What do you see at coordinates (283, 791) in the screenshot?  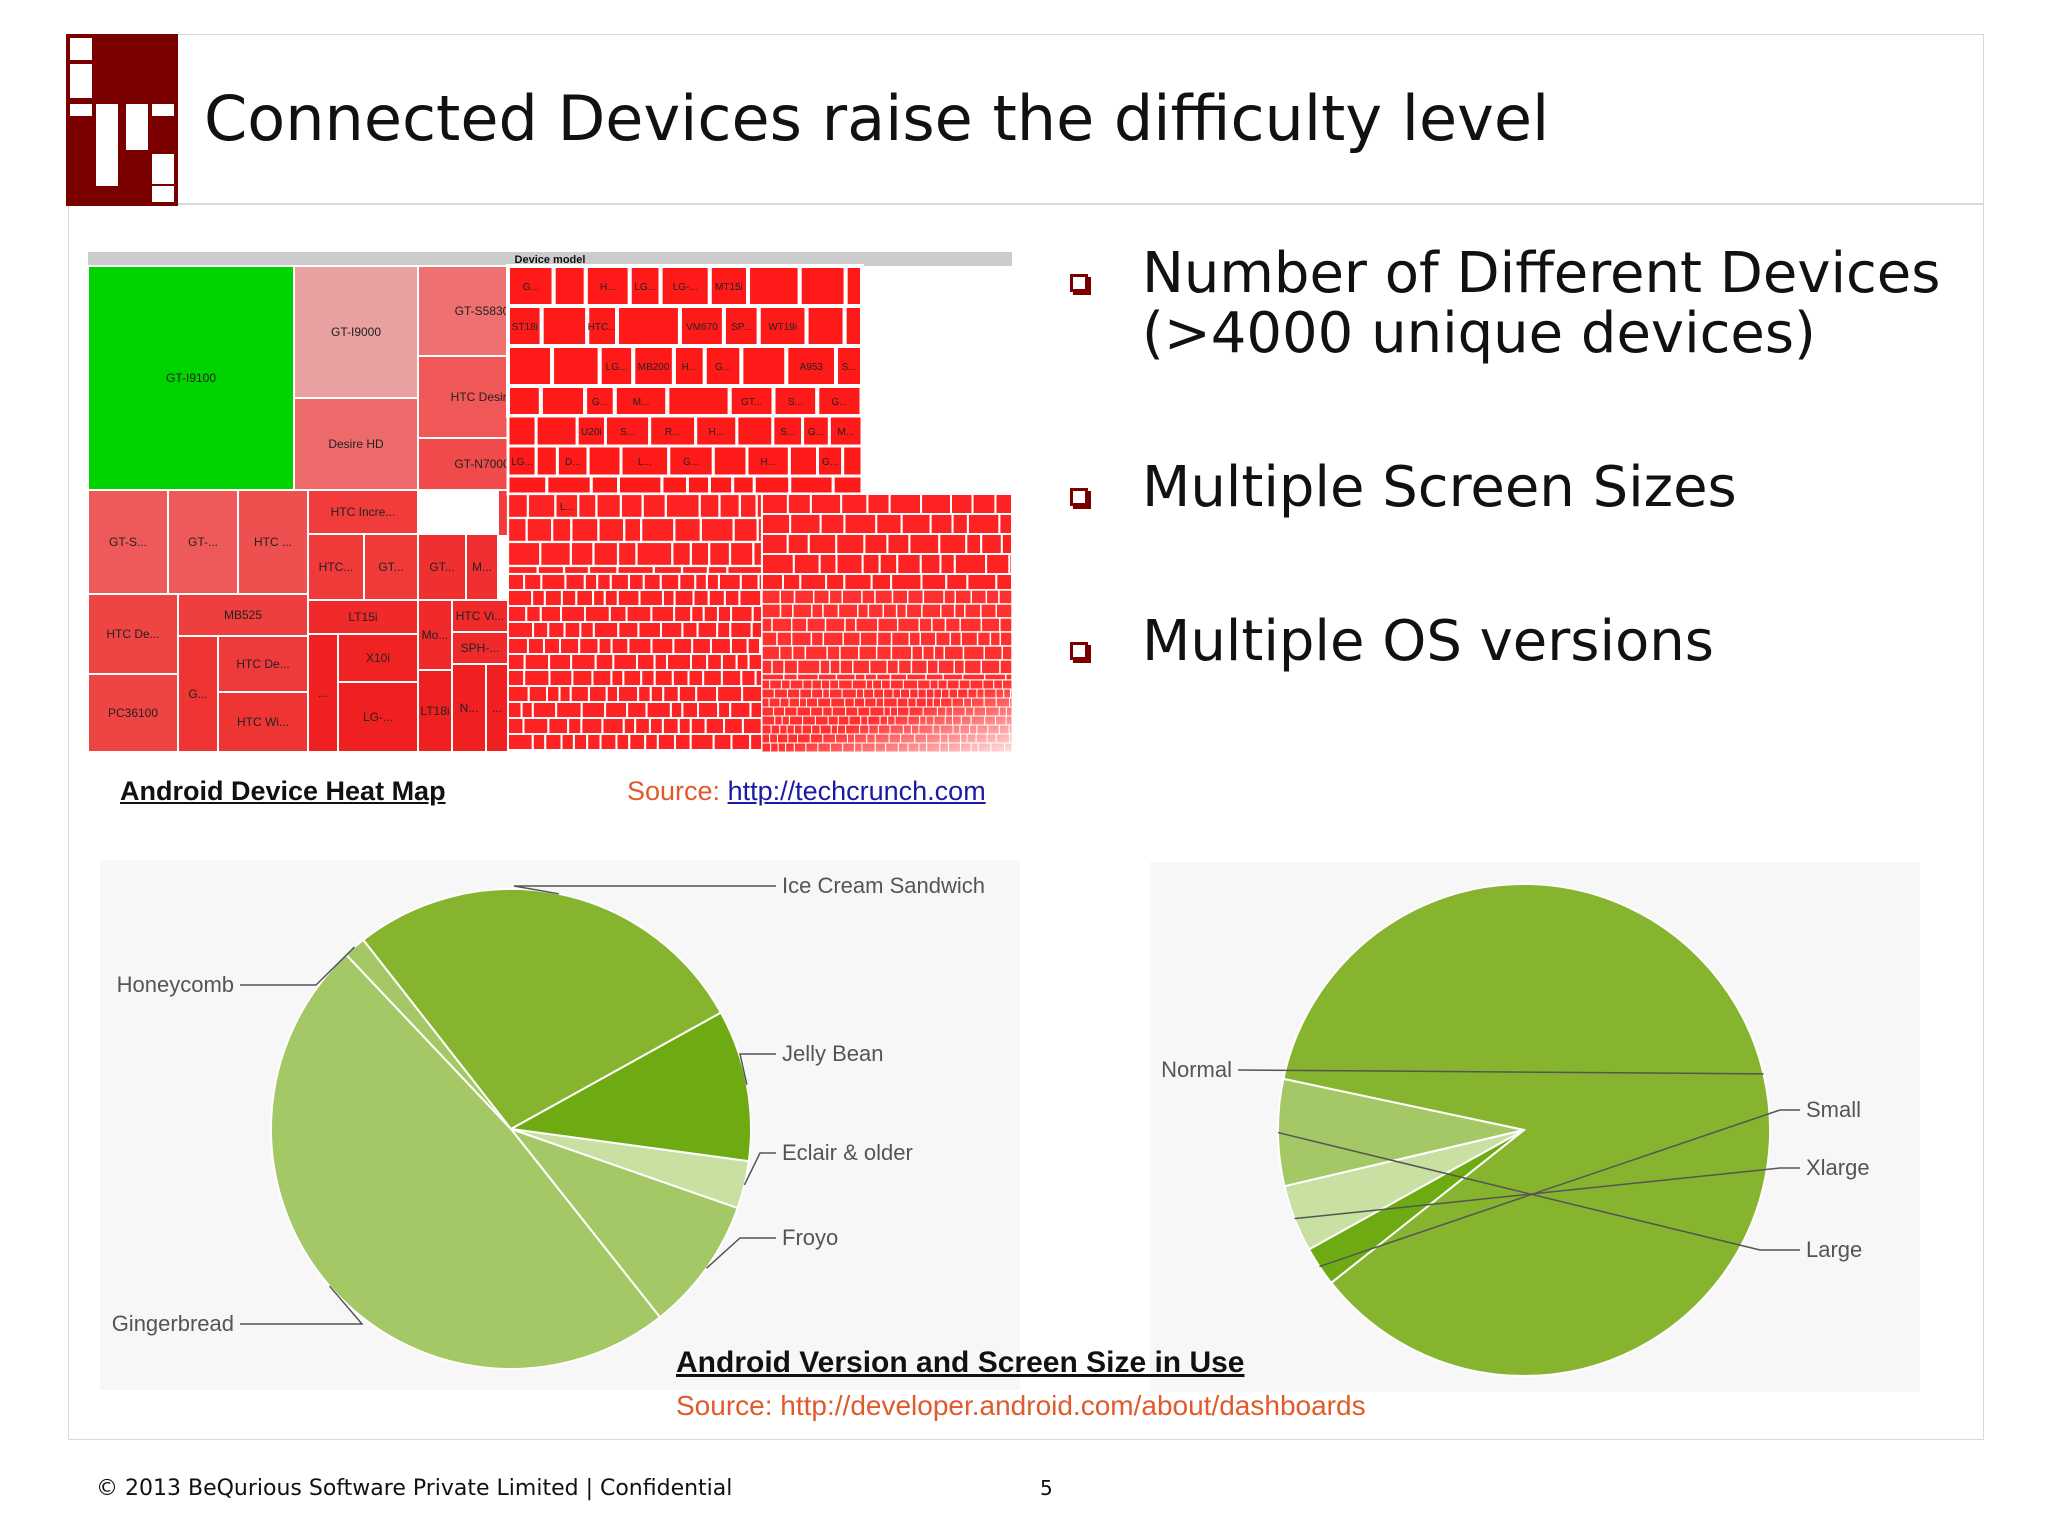 I see `heatmap-caption: Android Device Heat Map` at bounding box center [283, 791].